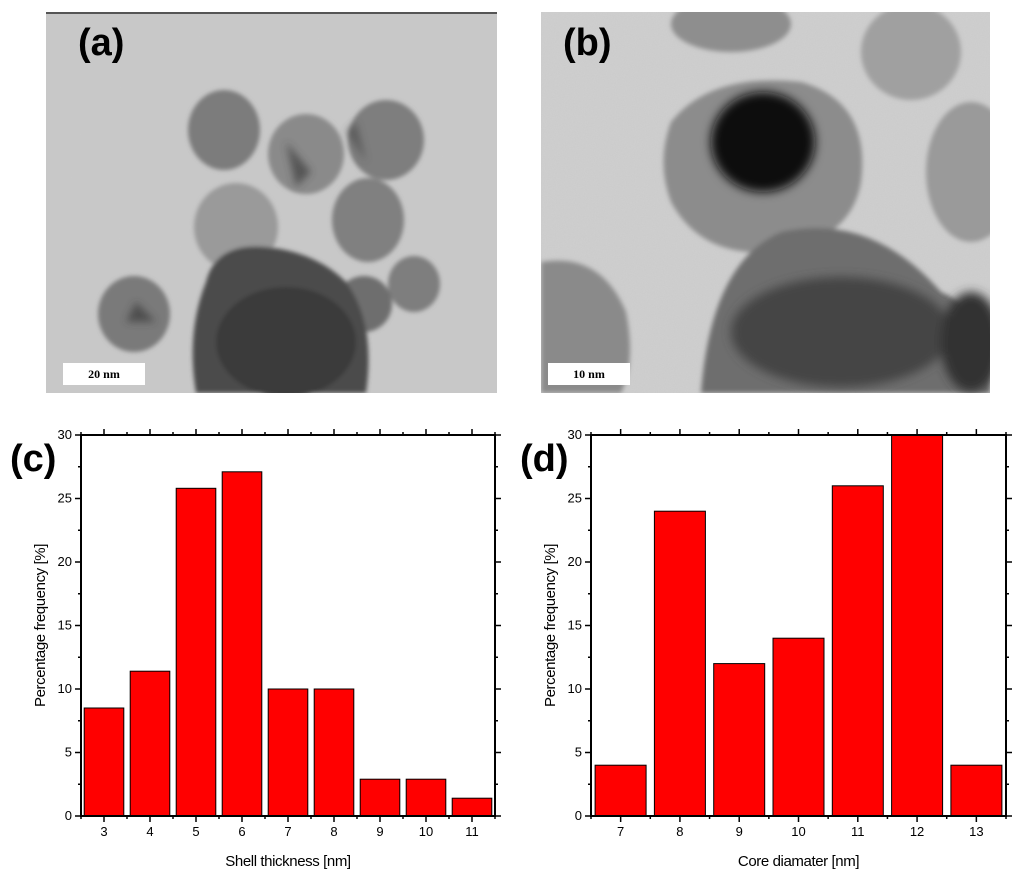  Describe the element at coordinates (575, 688) in the screenshot. I see `ytick-label-d-10: 10` at that location.